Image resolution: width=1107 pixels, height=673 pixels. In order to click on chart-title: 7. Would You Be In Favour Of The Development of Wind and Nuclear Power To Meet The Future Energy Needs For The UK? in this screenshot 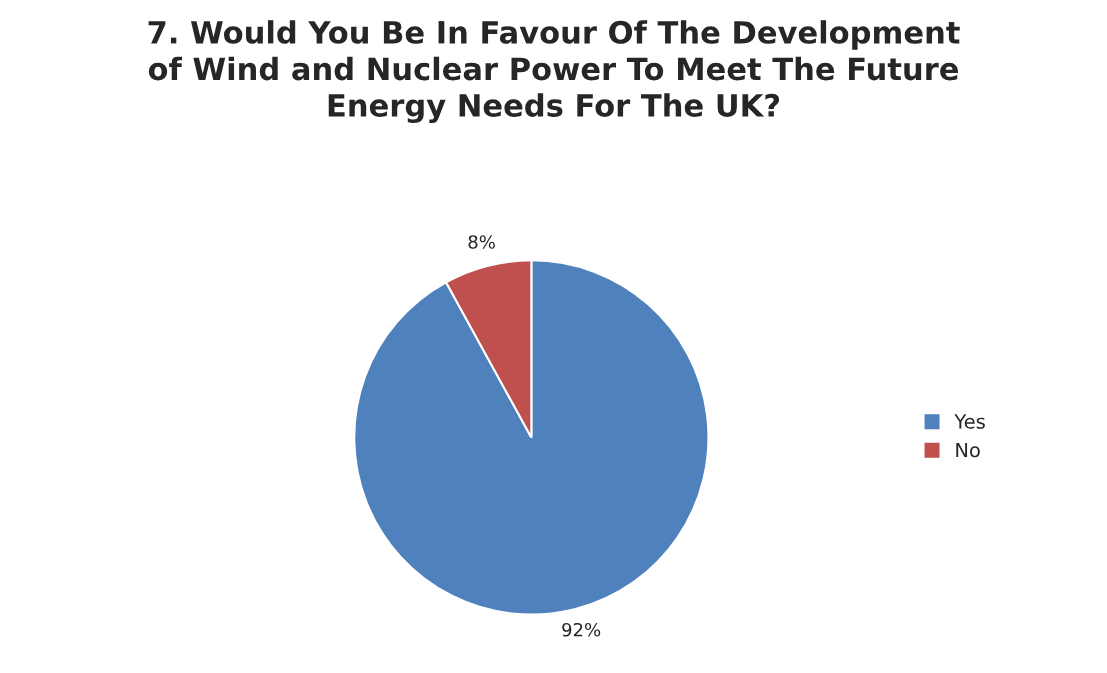, I will do `click(554, 72)`.